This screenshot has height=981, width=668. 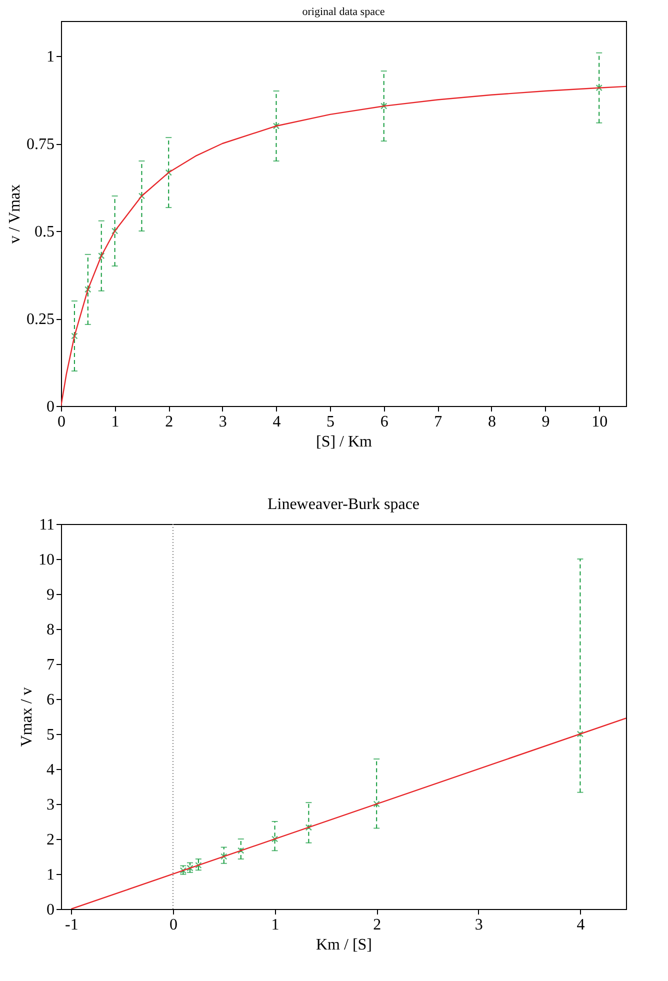 I want to click on chart-title: Lineweaver-Burk space, so click(x=343, y=504).